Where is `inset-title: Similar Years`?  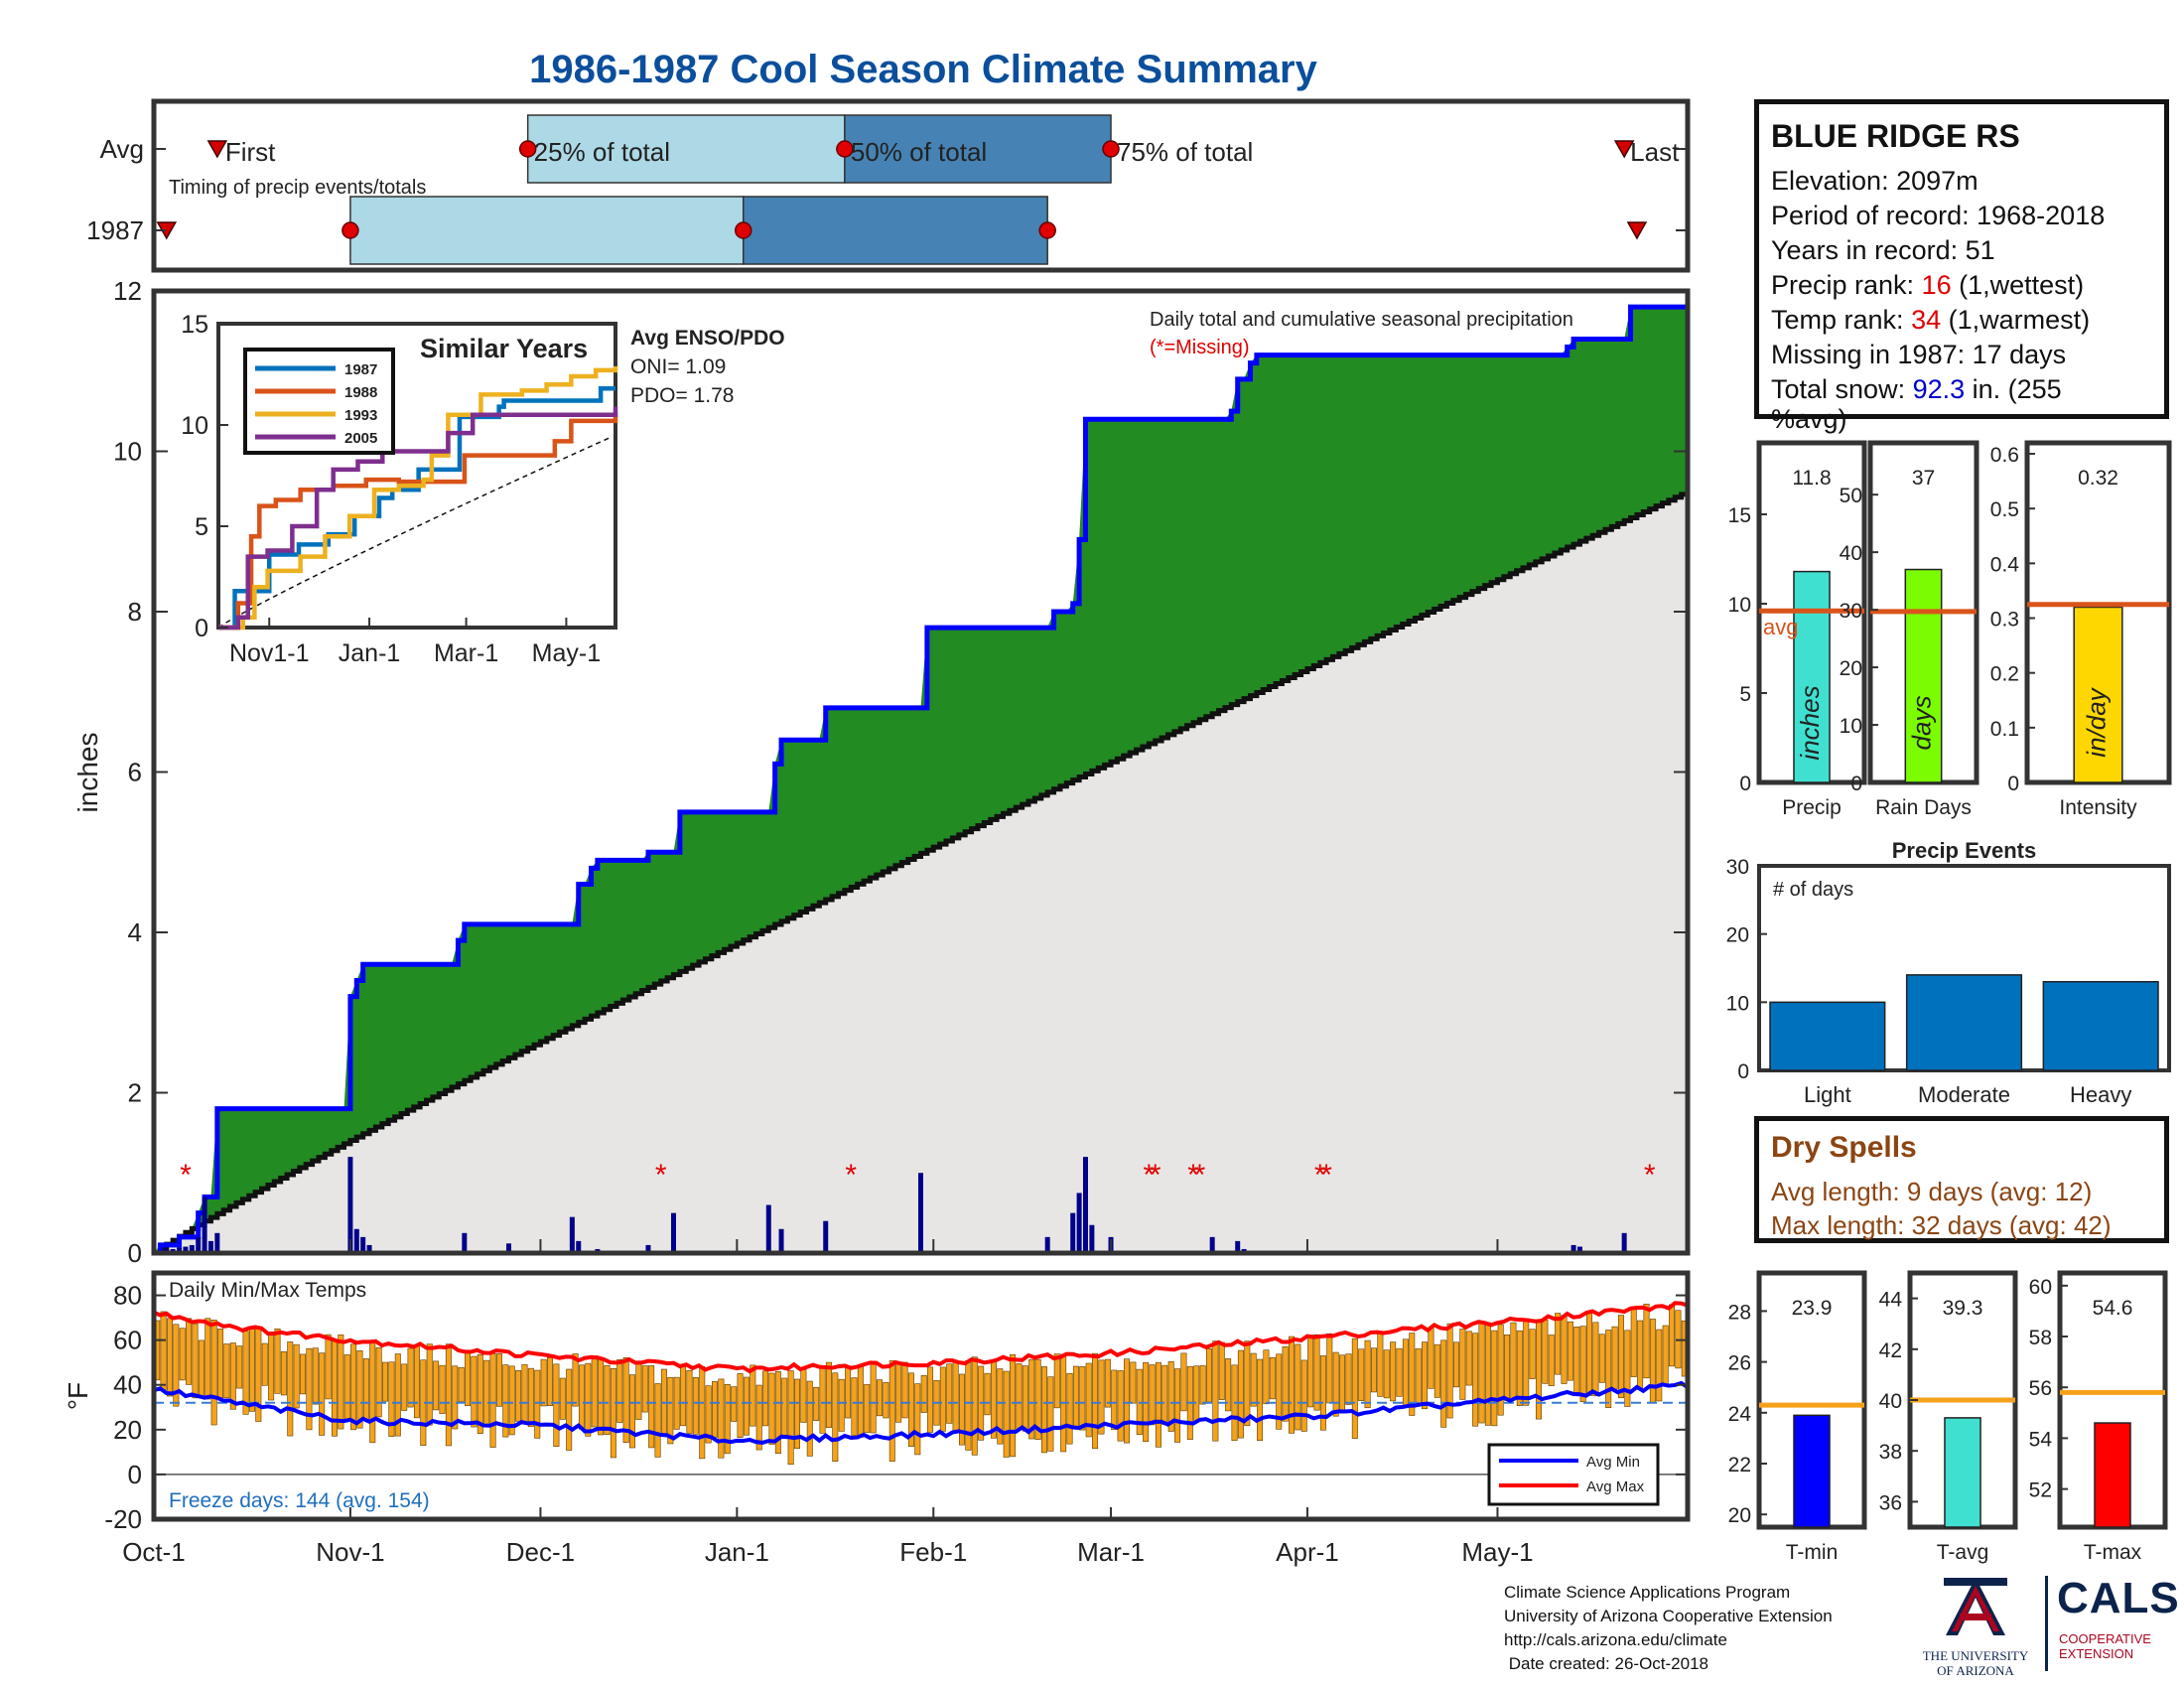
inset-title: Similar Years is located at coordinates (504, 348).